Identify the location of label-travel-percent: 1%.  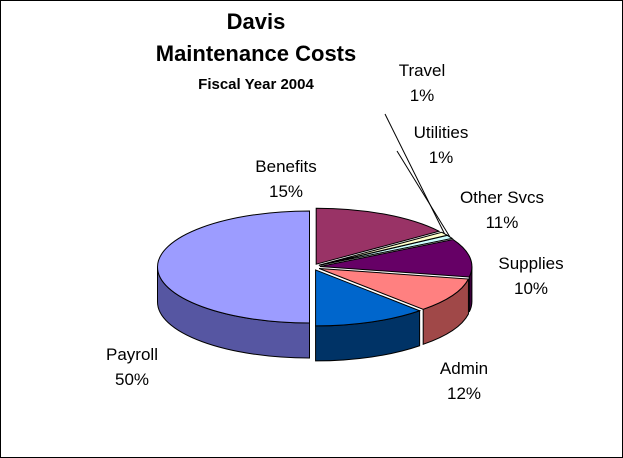
(422, 95).